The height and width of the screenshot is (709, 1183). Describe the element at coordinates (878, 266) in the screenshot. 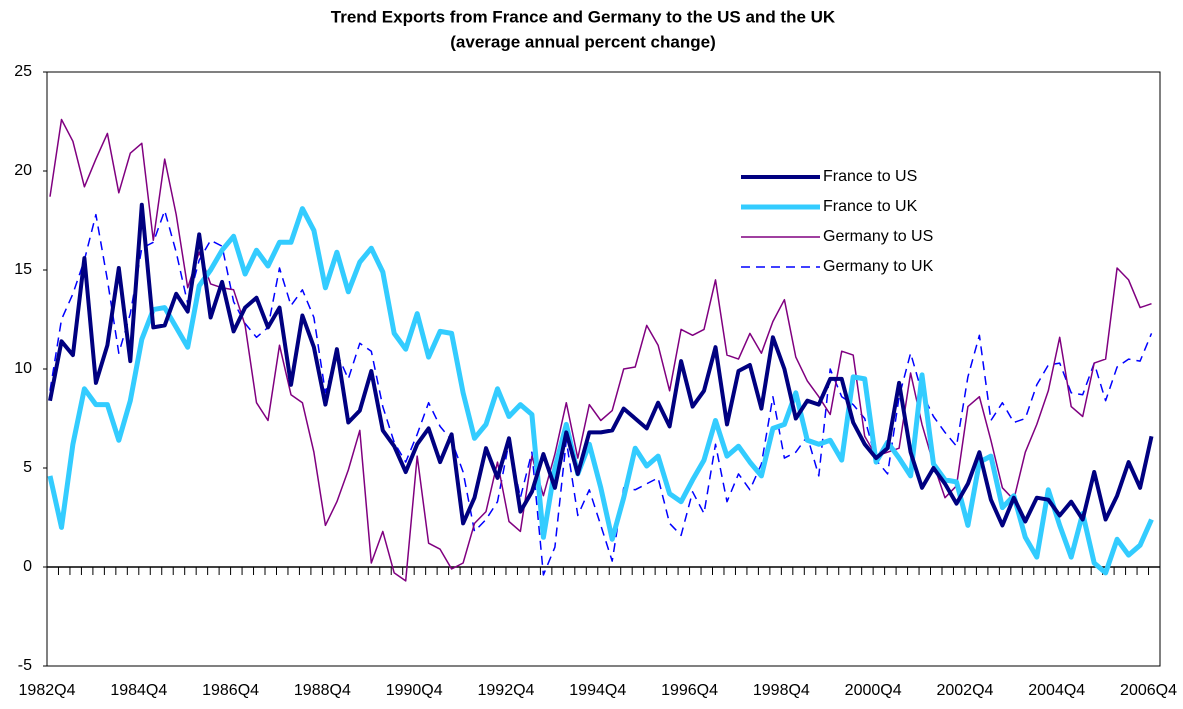

I see `legend-label: Germany to UK` at that location.